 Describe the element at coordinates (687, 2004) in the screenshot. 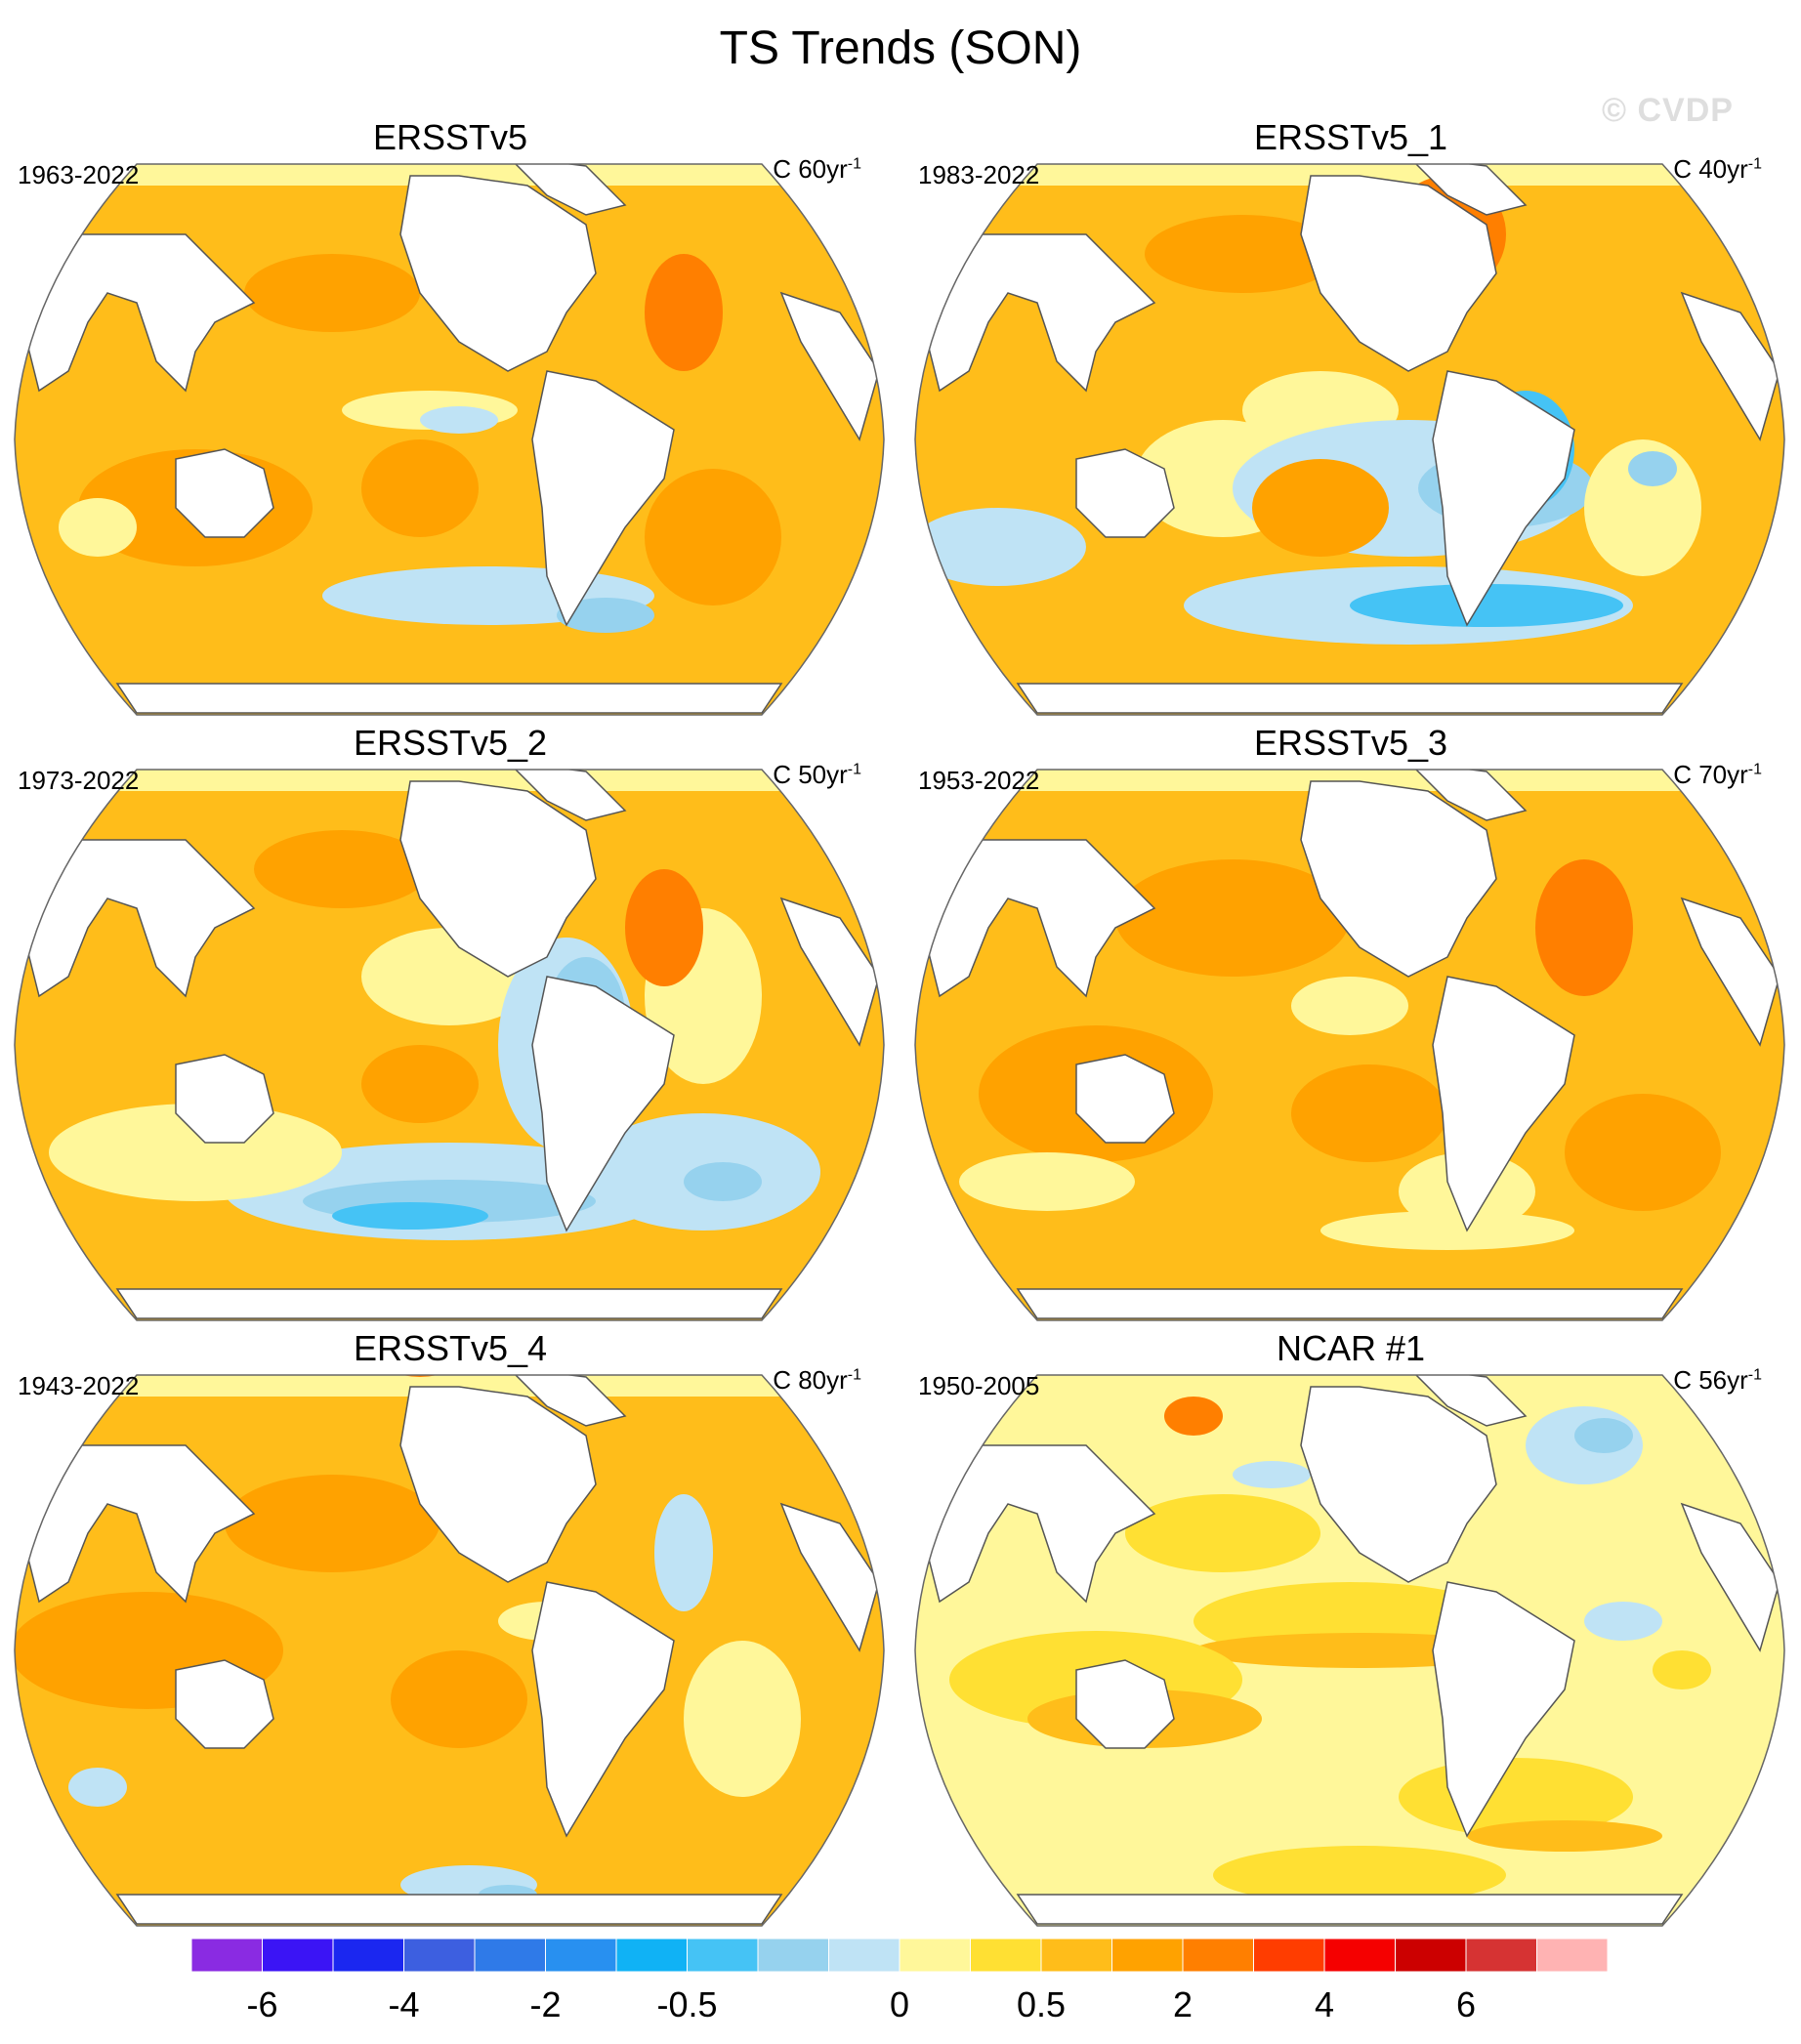

I see `colorbar-tick-label: -0.5` at that location.